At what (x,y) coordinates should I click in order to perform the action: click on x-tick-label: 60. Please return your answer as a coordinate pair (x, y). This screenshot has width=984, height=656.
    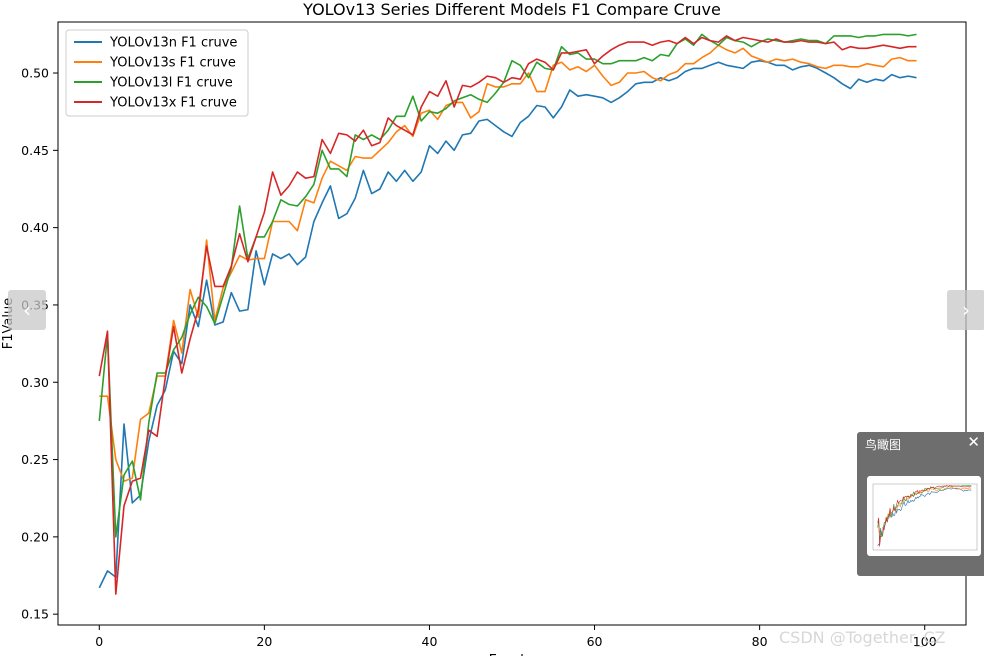
    Looking at the image, I should click on (595, 641).